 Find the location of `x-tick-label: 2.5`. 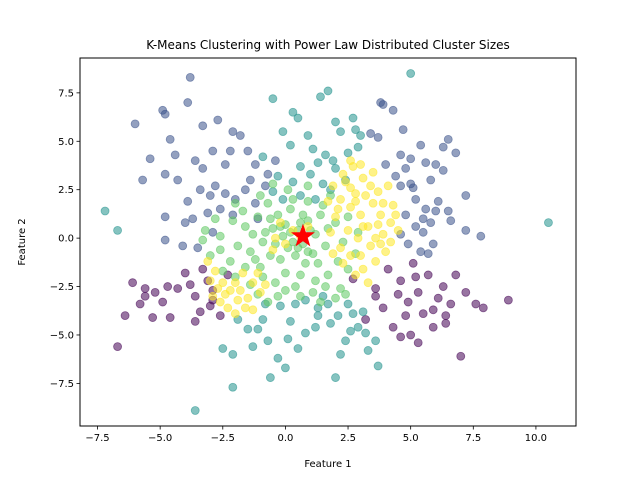

x-tick-label: 2.5 is located at coordinates (348, 438).